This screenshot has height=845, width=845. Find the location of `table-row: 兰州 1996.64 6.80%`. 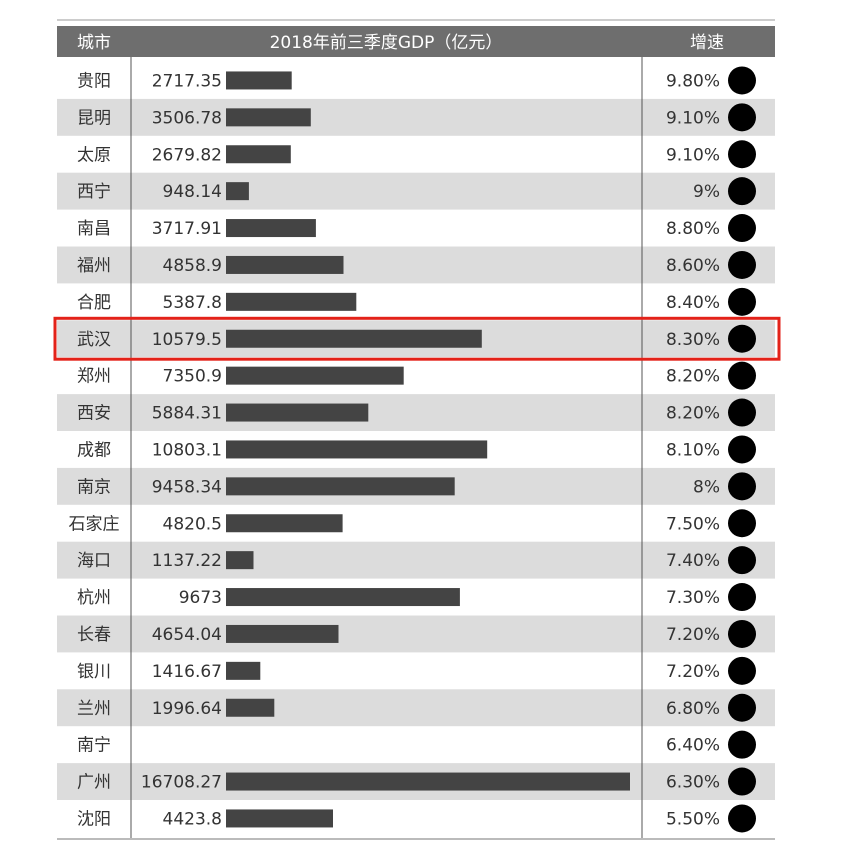

table-row: 兰州 1996.64 6.80% is located at coordinates (416, 708).